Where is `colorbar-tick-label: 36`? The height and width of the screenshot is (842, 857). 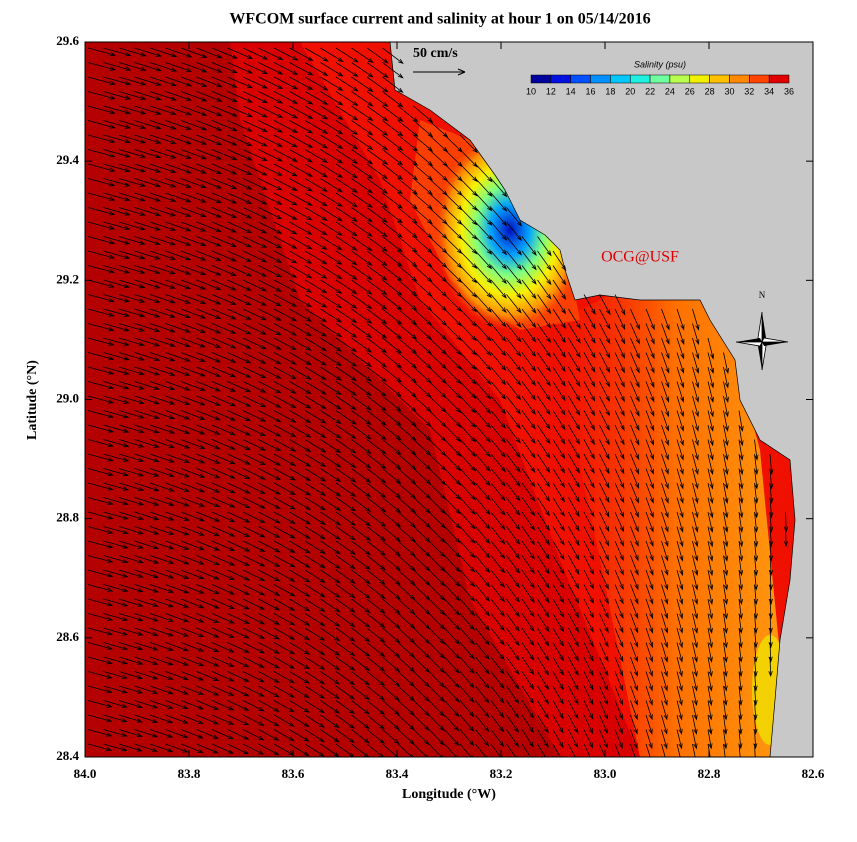
colorbar-tick-label: 36 is located at coordinates (789, 91).